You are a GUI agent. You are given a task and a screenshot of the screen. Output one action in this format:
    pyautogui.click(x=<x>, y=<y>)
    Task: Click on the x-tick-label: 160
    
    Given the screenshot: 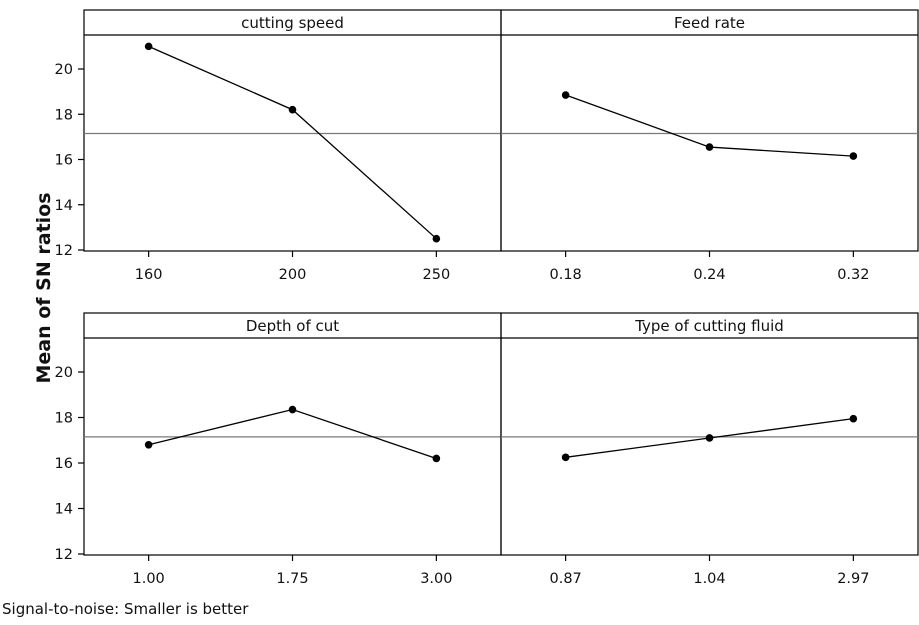 What is the action you would take?
    pyautogui.click(x=149, y=275)
    